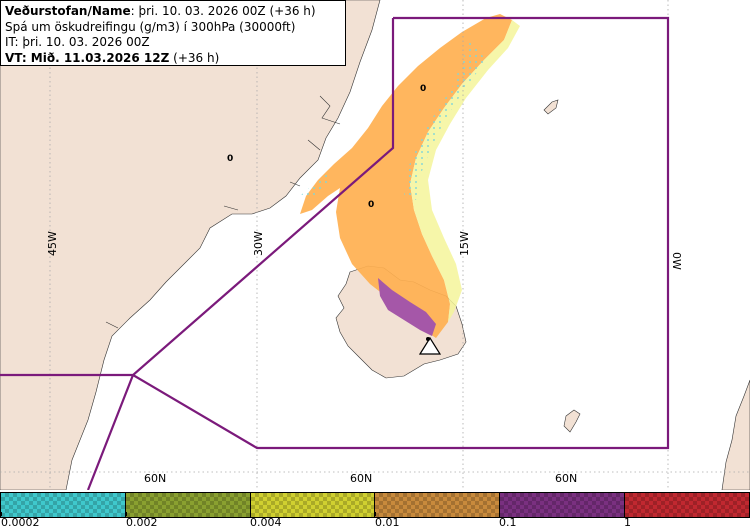  I want to click on ash-plume-edge, so click(465, 171).